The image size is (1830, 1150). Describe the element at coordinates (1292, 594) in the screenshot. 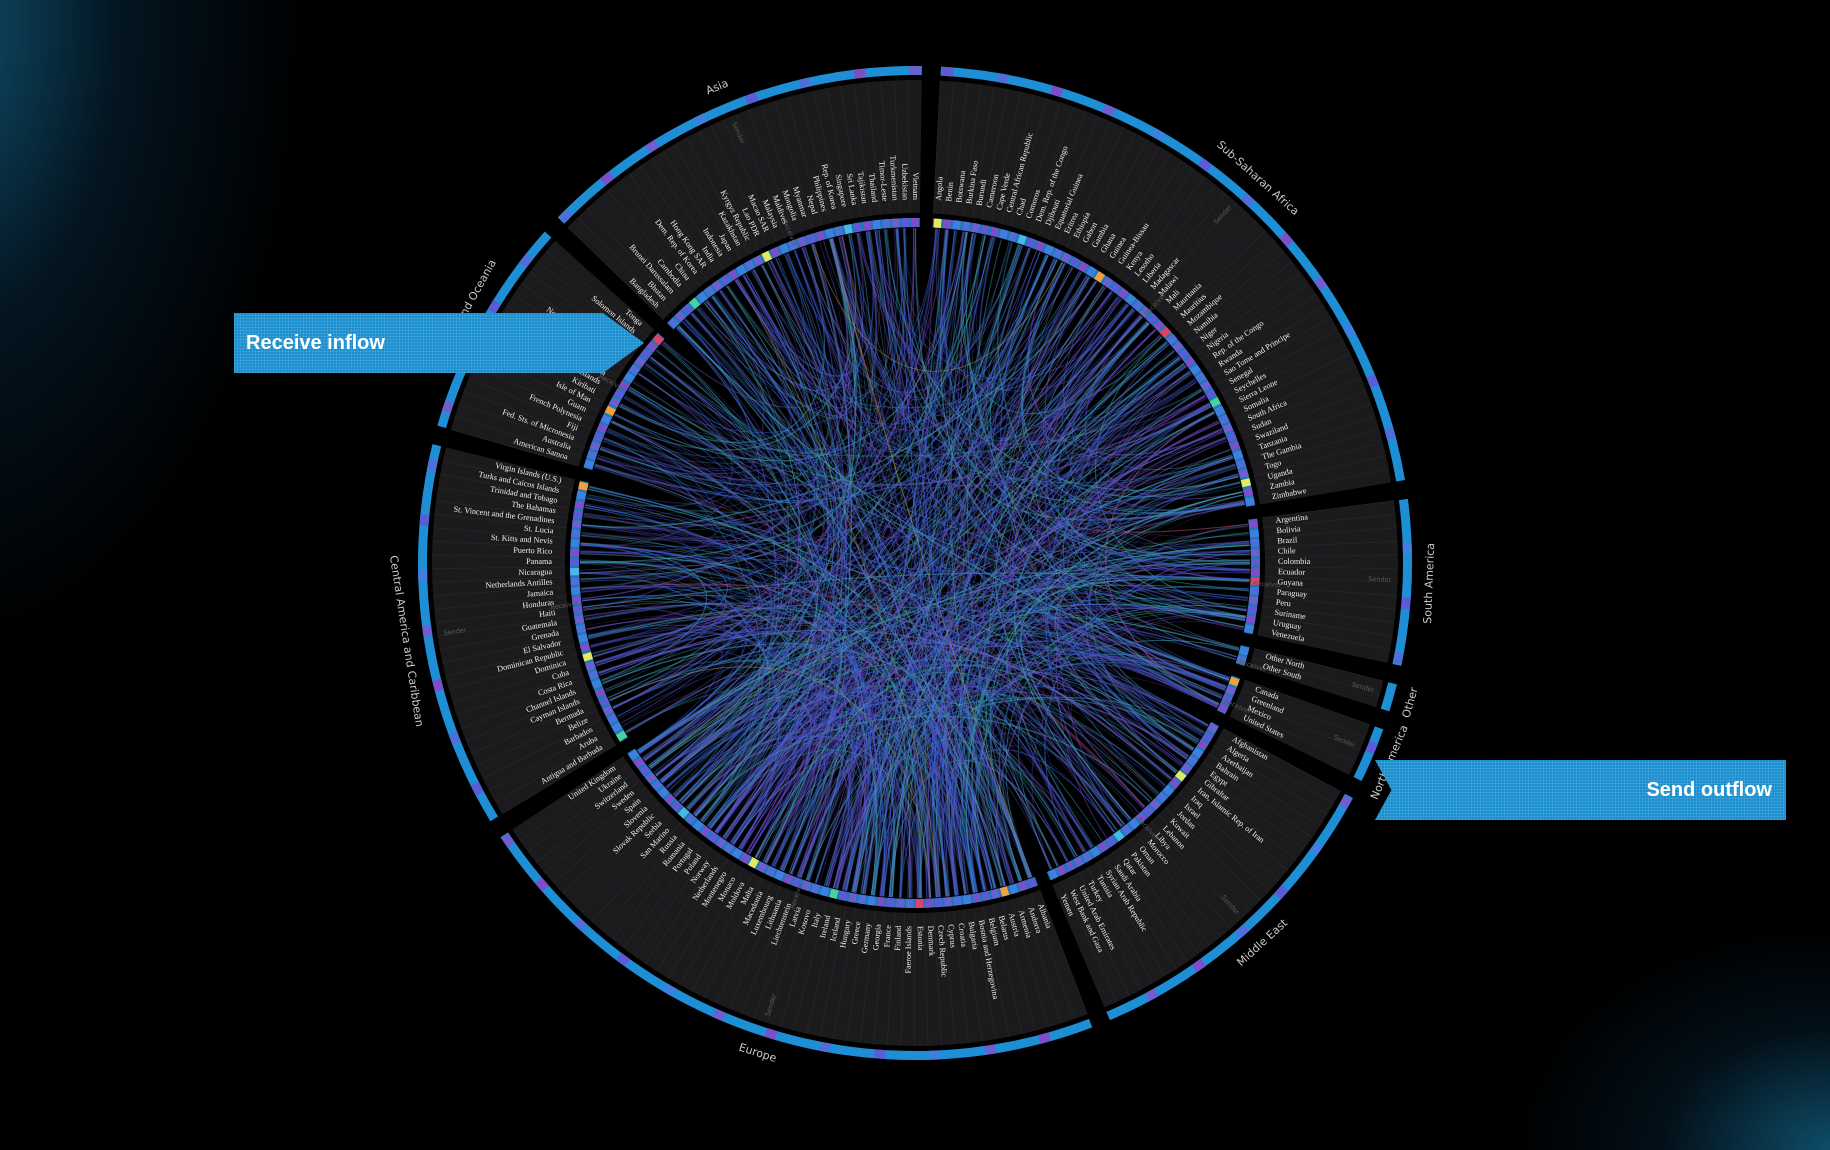

I see `country-label: Paraguay` at that location.